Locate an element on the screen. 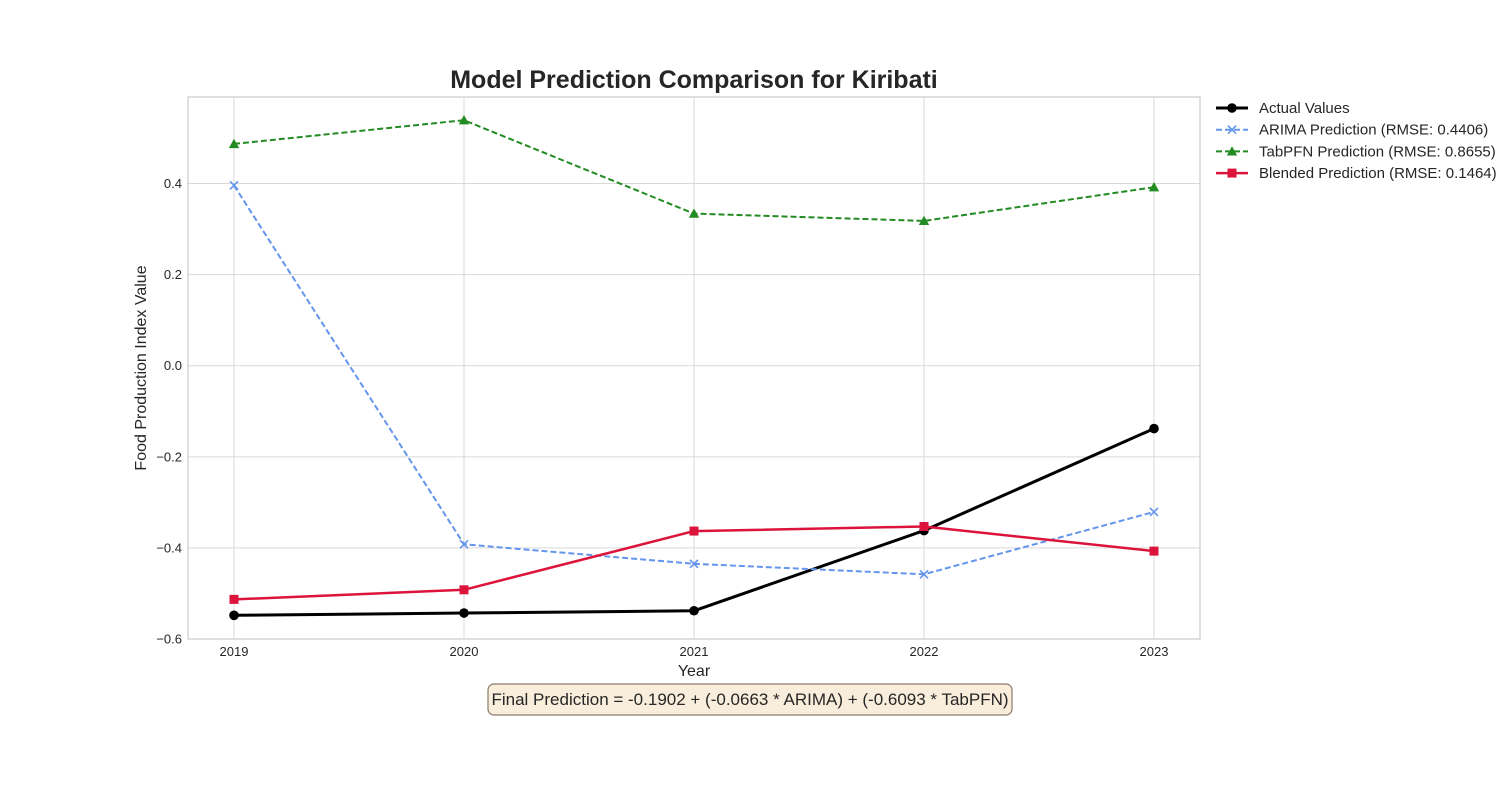 Image resolution: width=1500 pixels, height=805 pixels. legend-item-arima: ARIMA Prediction (RMSE: 0.4406) is located at coordinates (1352, 130).